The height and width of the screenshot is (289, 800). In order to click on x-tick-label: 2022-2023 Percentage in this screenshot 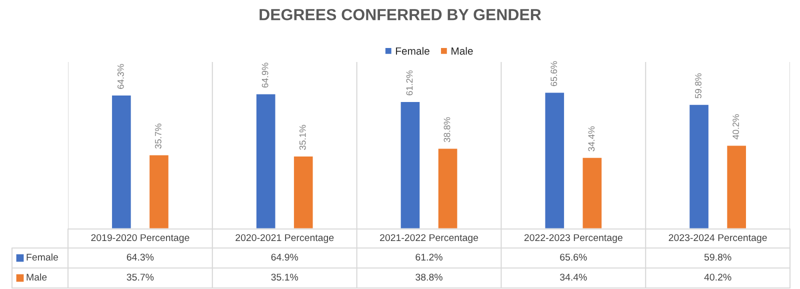, I will do `click(573, 239)`.